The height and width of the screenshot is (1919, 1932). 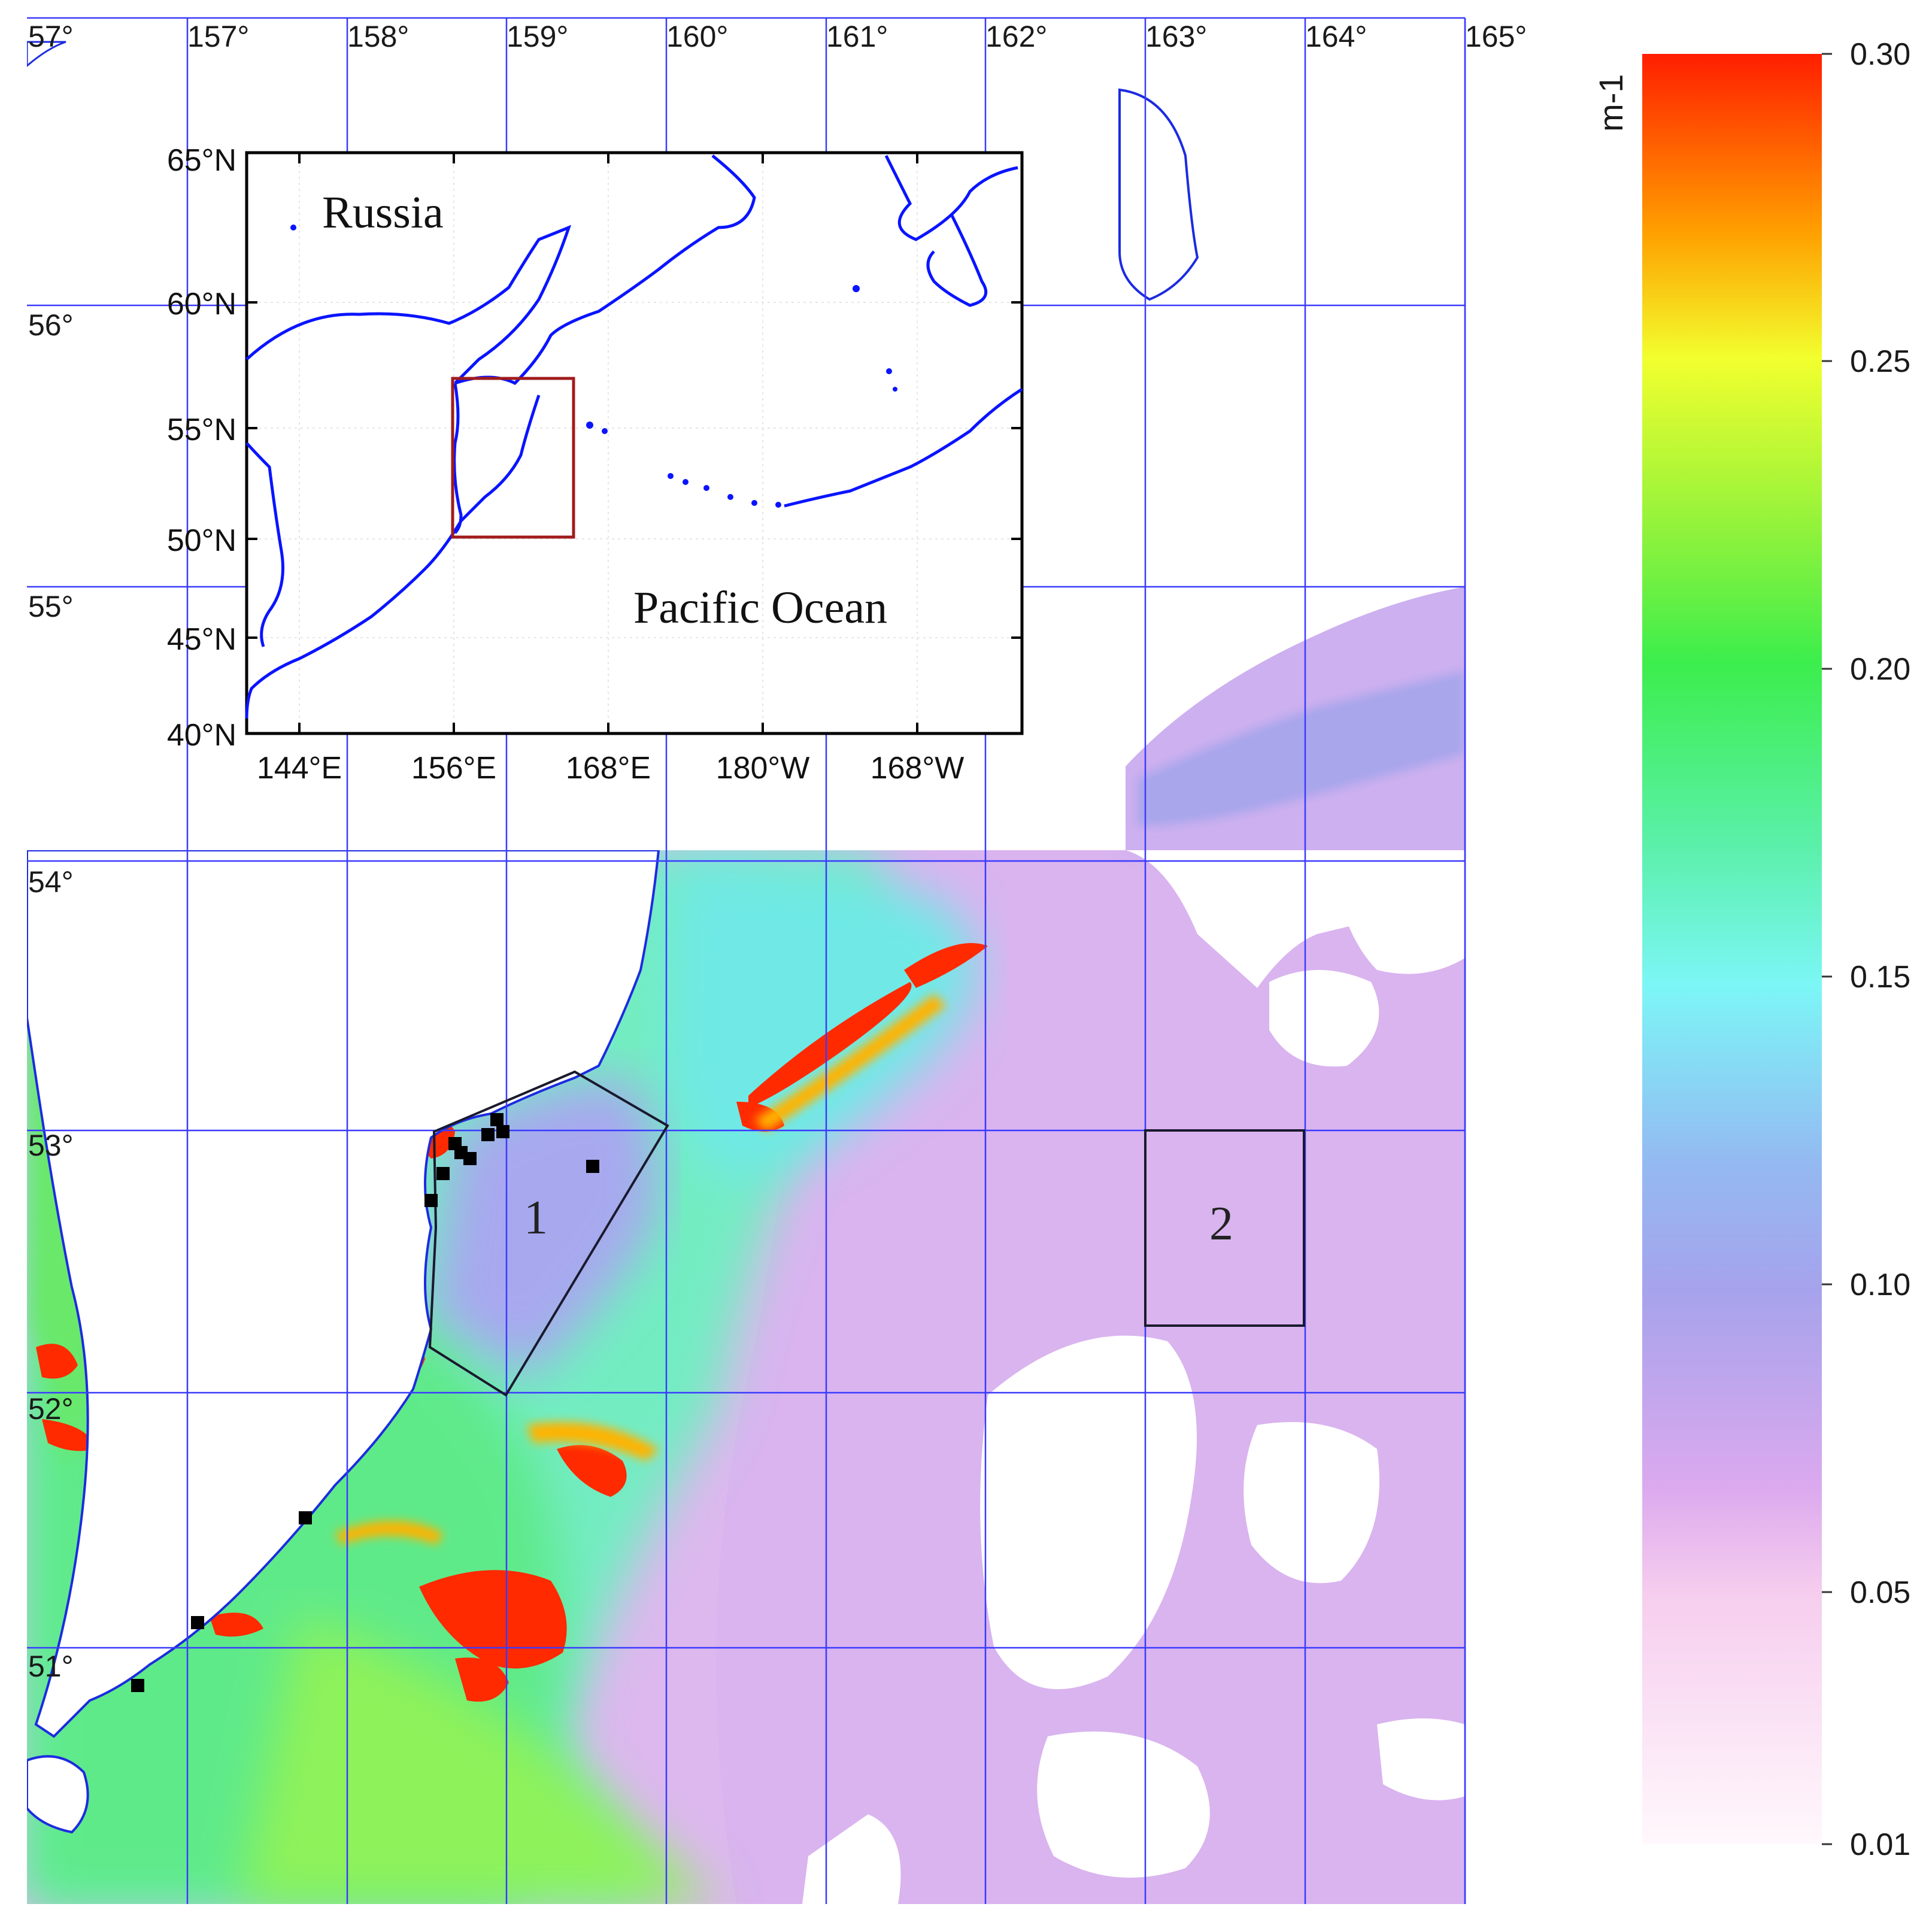 I want to click on colorbar-tick: 0.25, so click(x=1880, y=361).